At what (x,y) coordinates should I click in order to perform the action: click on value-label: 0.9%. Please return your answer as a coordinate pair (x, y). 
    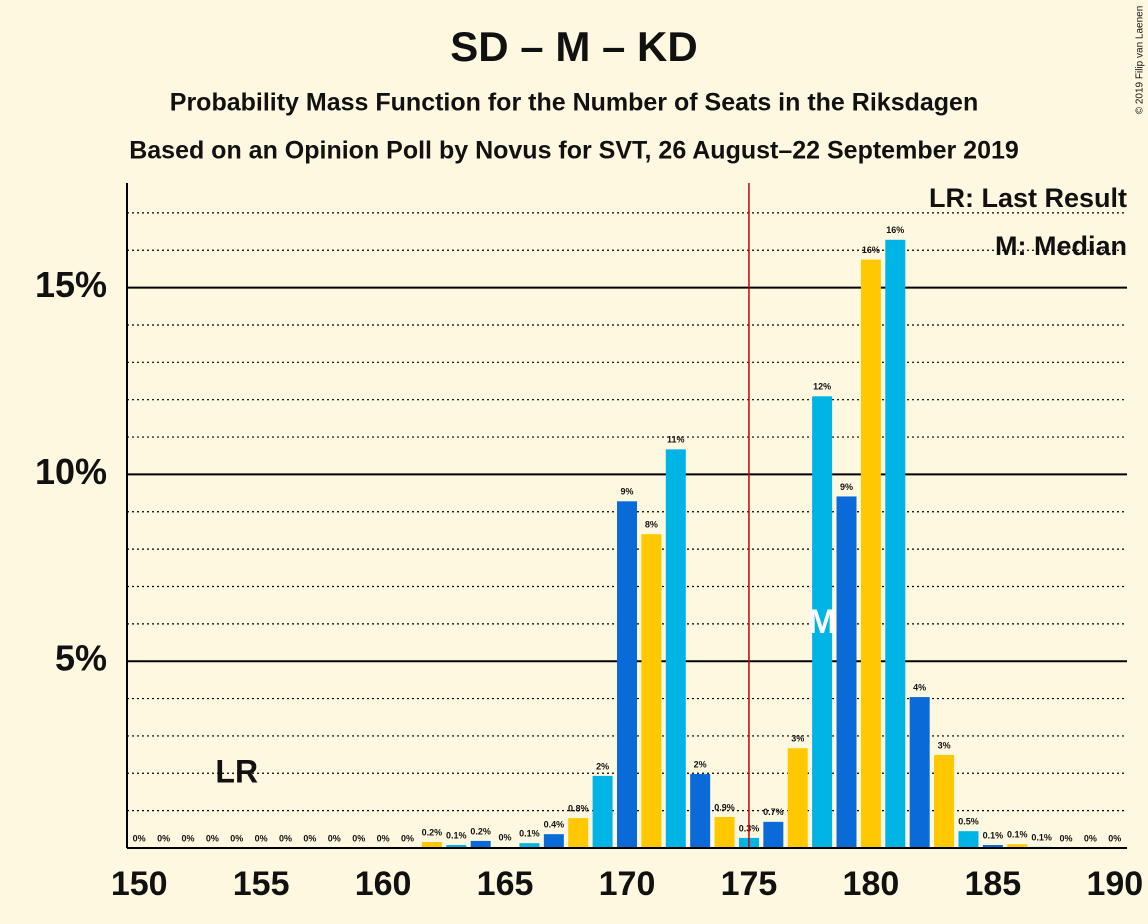
    Looking at the image, I should click on (724, 807).